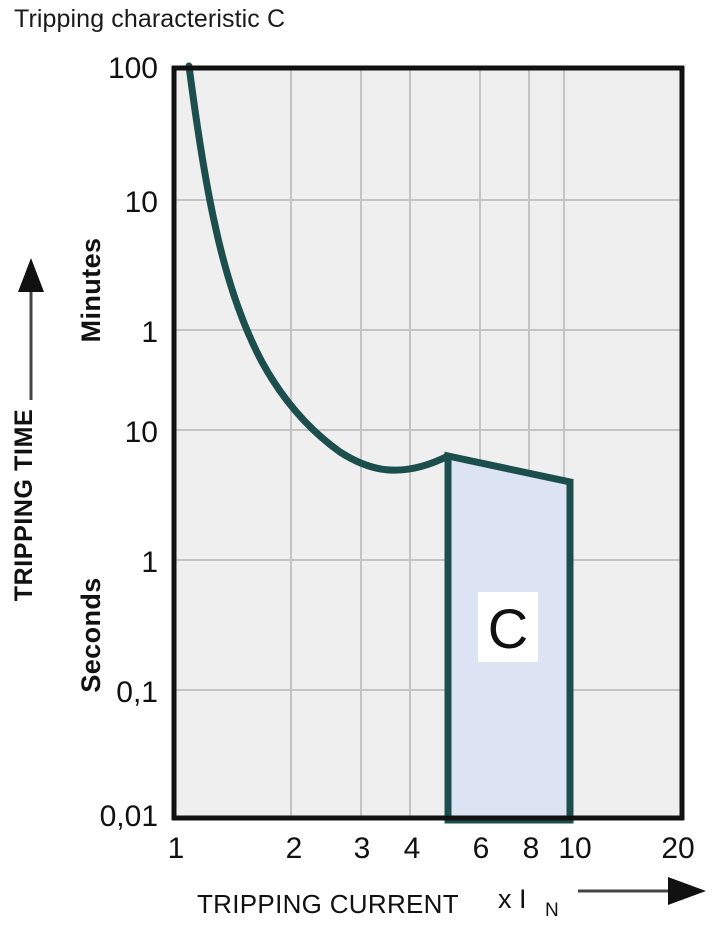 This screenshot has height=928, width=720. What do you see at coordinates (31, 329) in the screenshot?
I see `y-axis-arrow` at bounding box center [31, 329].